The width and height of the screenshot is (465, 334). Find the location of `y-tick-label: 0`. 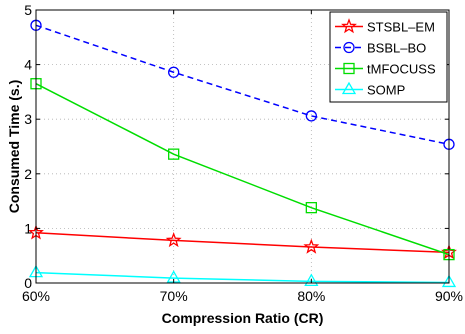

y-tick-label: 0 is located at coordinates (28, 283).